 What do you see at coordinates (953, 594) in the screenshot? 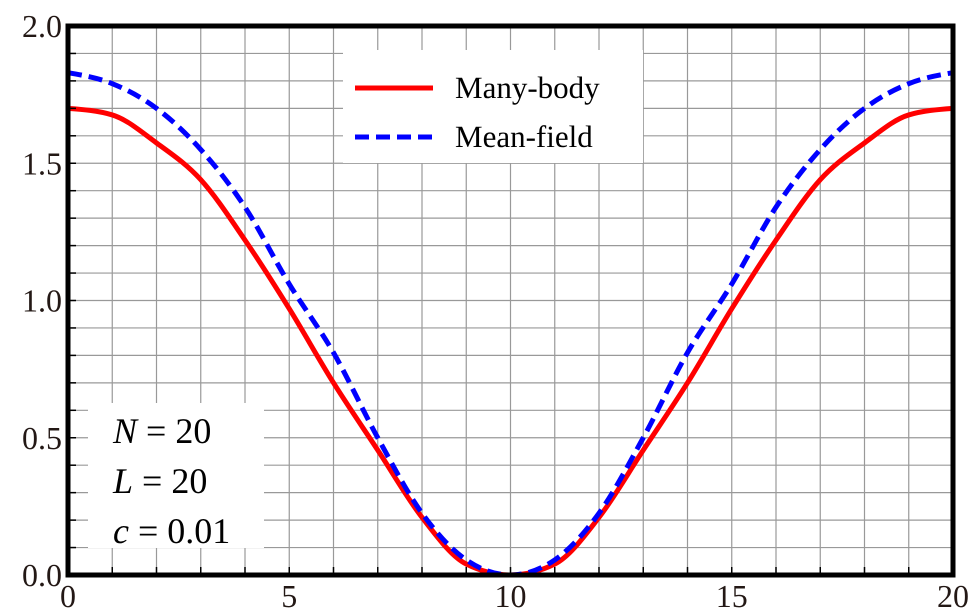
I see `x-tick-label: 20` at bounding box center [953, 594].